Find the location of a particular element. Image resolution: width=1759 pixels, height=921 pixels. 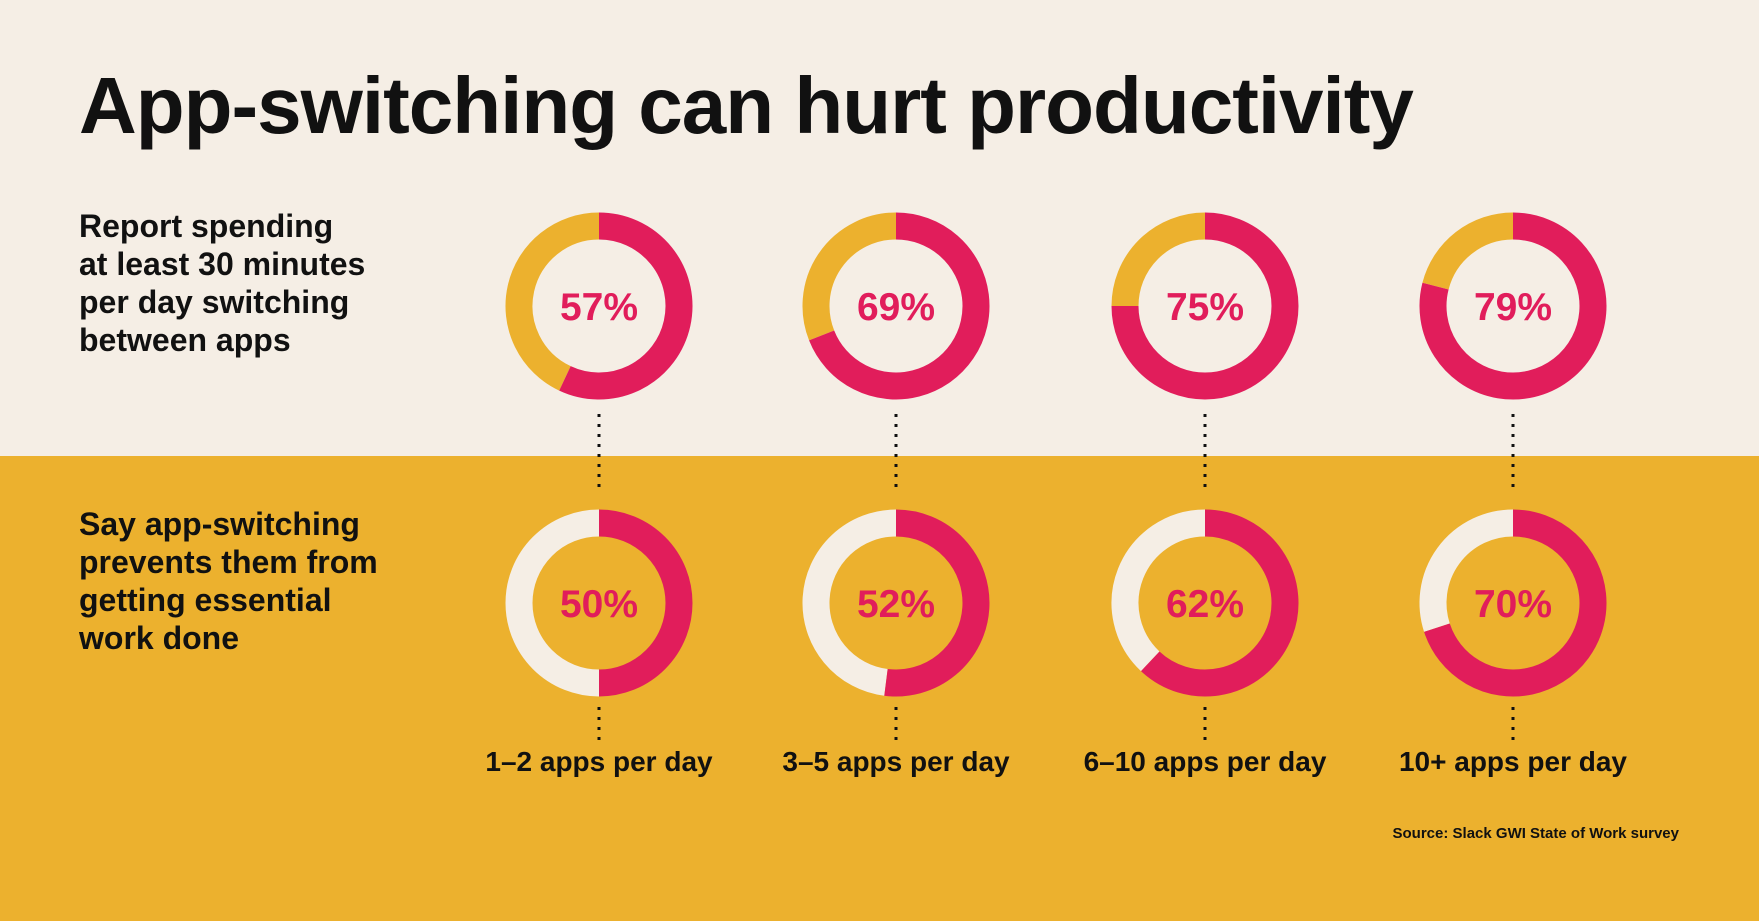

row-label-line: getting essential is located at coordinates (205, 600).